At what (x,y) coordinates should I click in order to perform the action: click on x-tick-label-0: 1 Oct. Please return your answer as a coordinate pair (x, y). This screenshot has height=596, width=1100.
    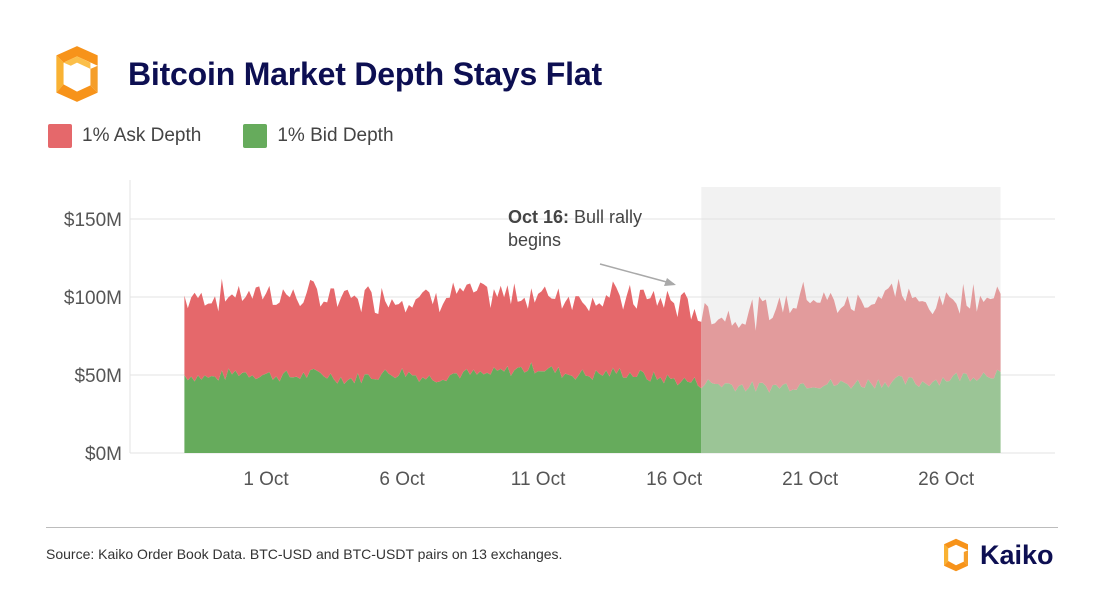
    Looking at the image, I should click on (266, 479).